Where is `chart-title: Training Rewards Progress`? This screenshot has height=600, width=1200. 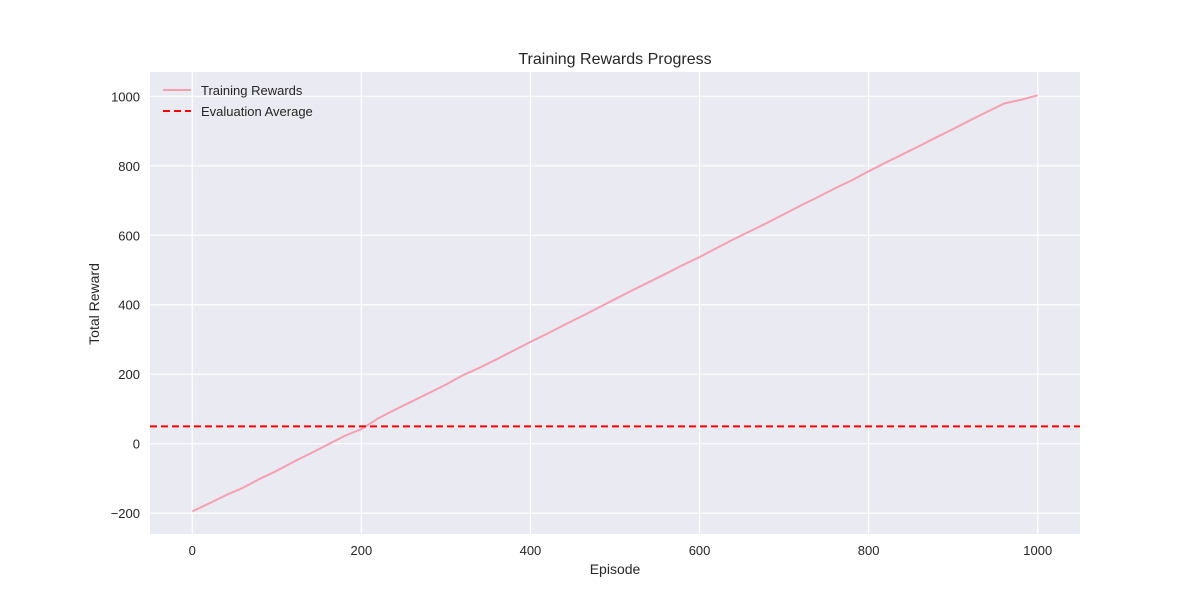 chart-title: Training Rewards Progress is located at coordinates (614, 59).